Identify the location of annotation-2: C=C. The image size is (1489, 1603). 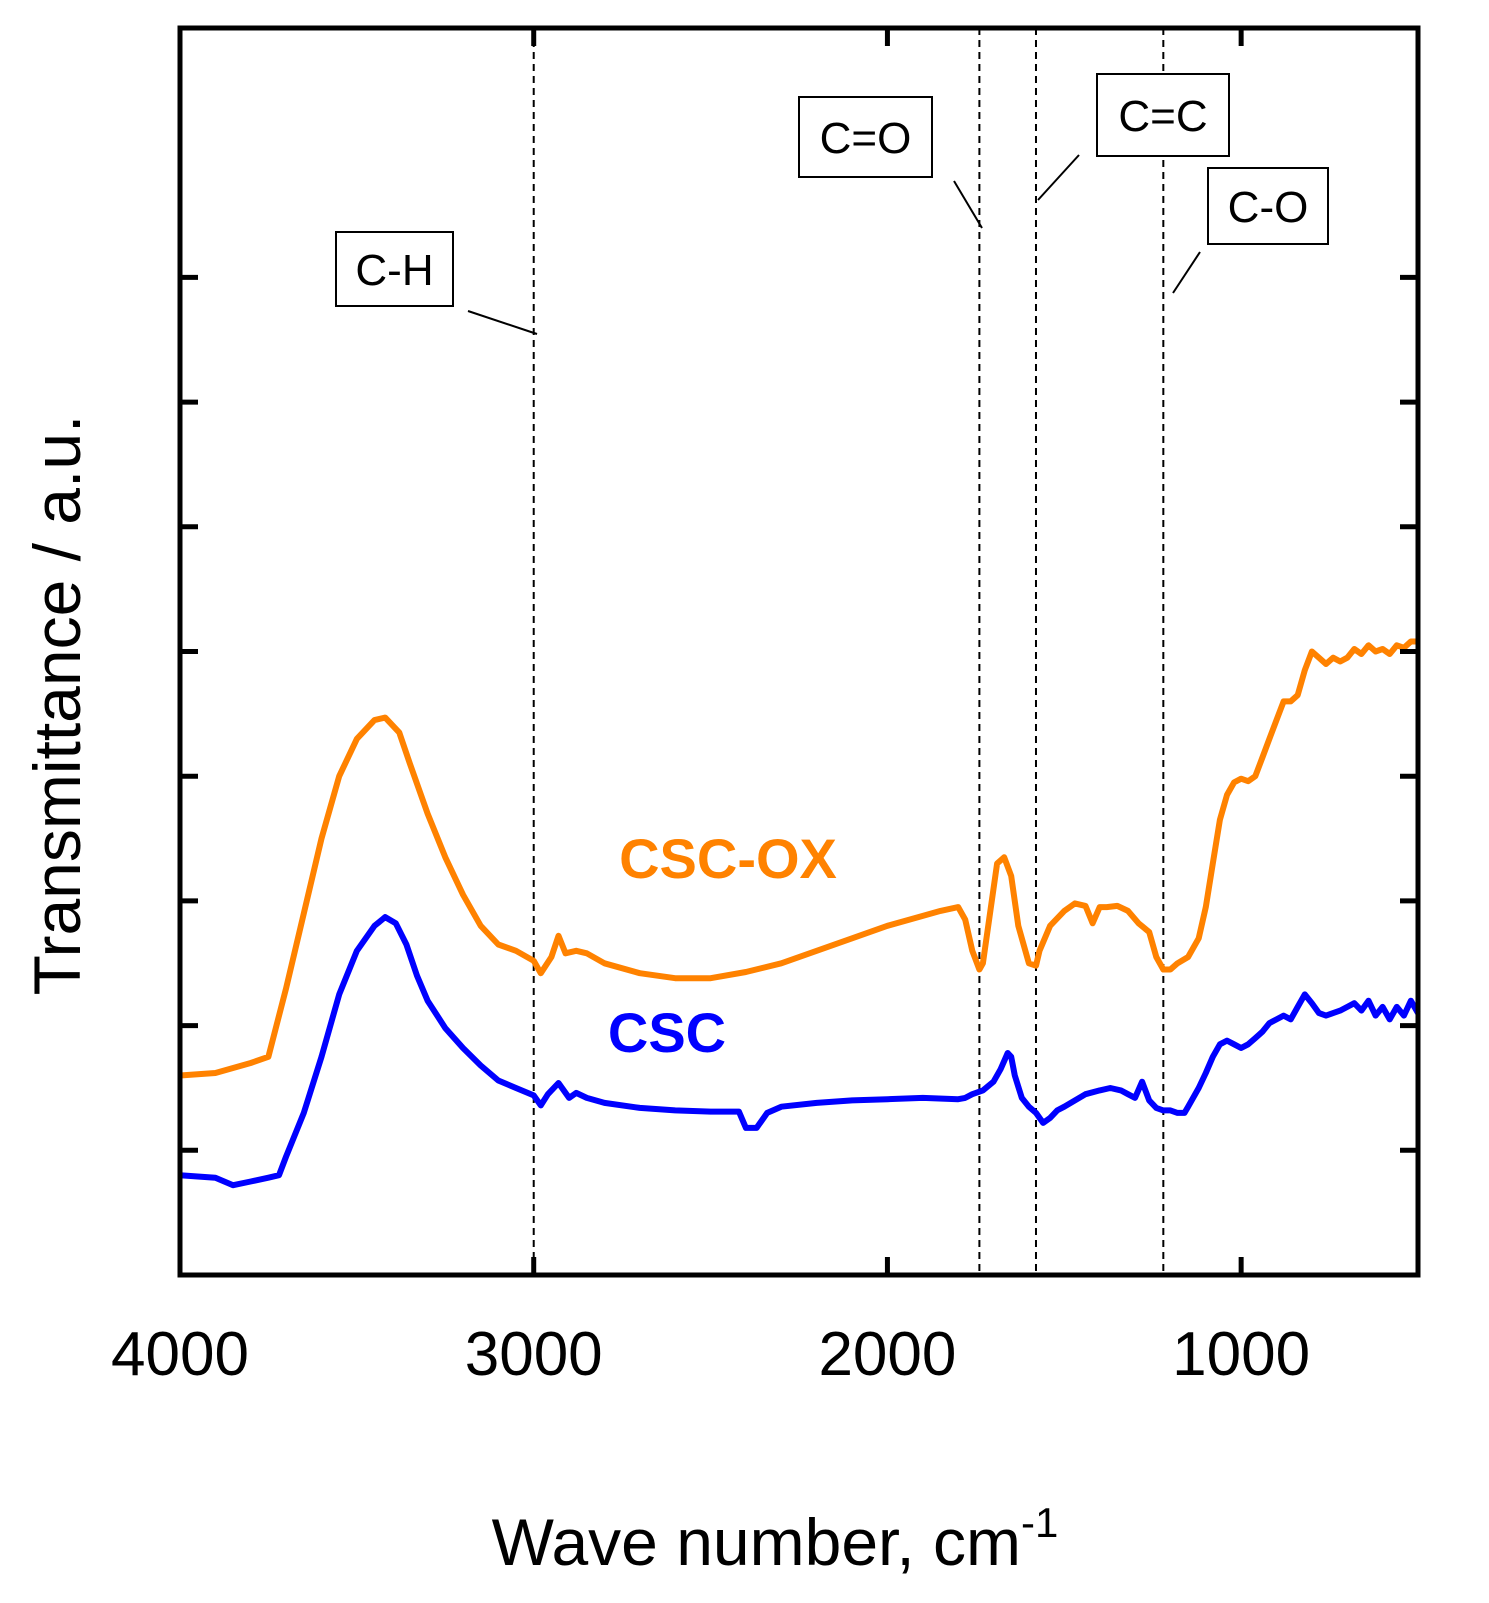
(1133, 137).